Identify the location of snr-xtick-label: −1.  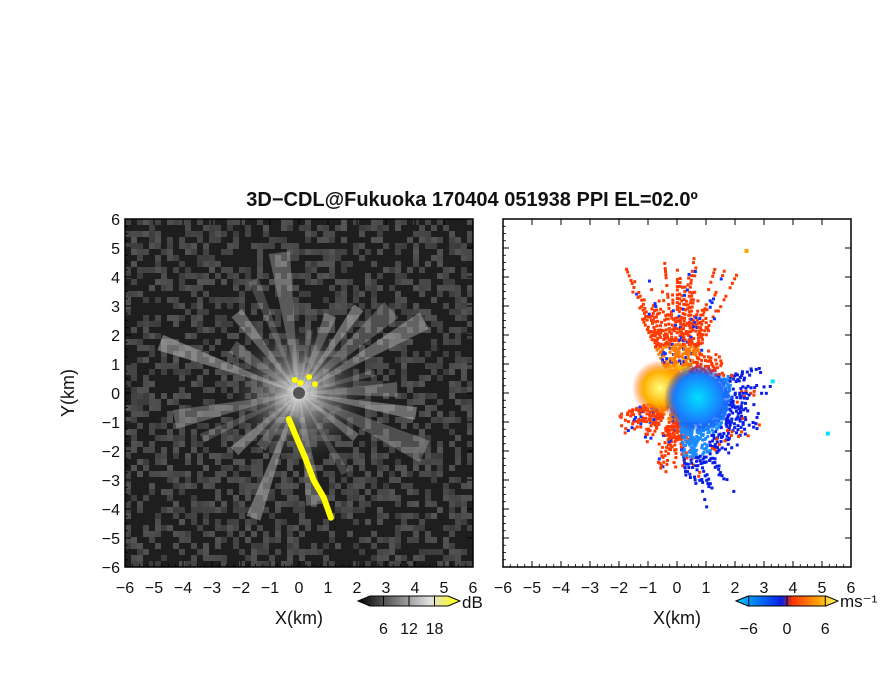
(270, 588).